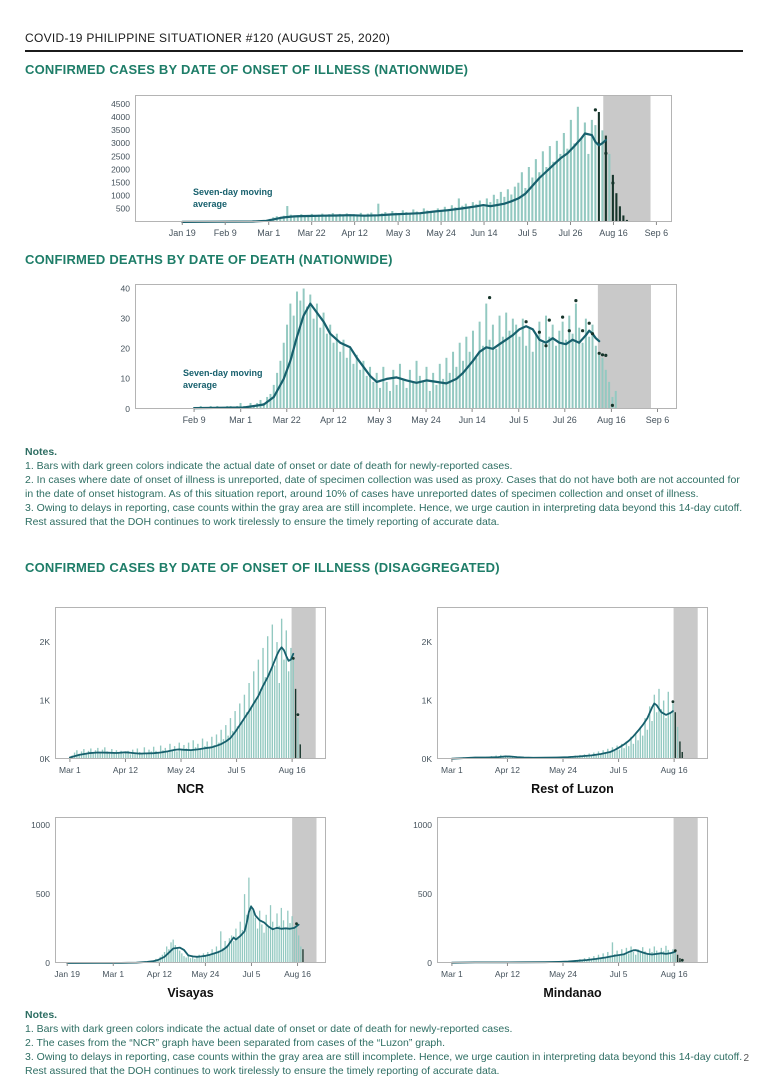  What do you see at coordinates (190, 993) in the screenshot?
I see `chart-title-visayas: Visayas` at bounding box center [190, 993].